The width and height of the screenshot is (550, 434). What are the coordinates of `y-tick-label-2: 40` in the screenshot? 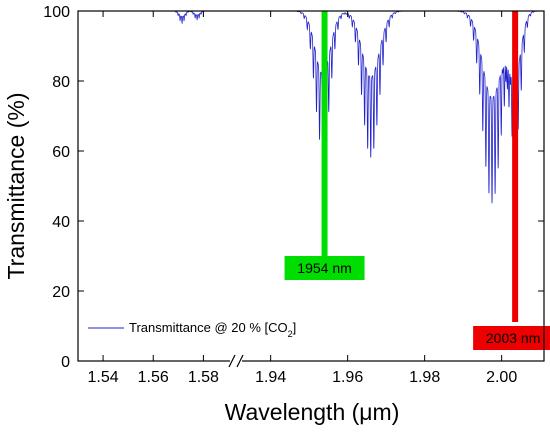 It's located at (61, 222).